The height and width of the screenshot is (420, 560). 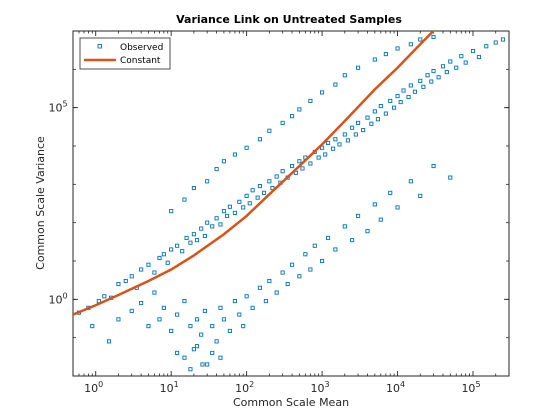 What do you see at coordinates (141, 48) in the screenshot?
I see `legend-label-observed: Observed` at bounding box center [141, 48].